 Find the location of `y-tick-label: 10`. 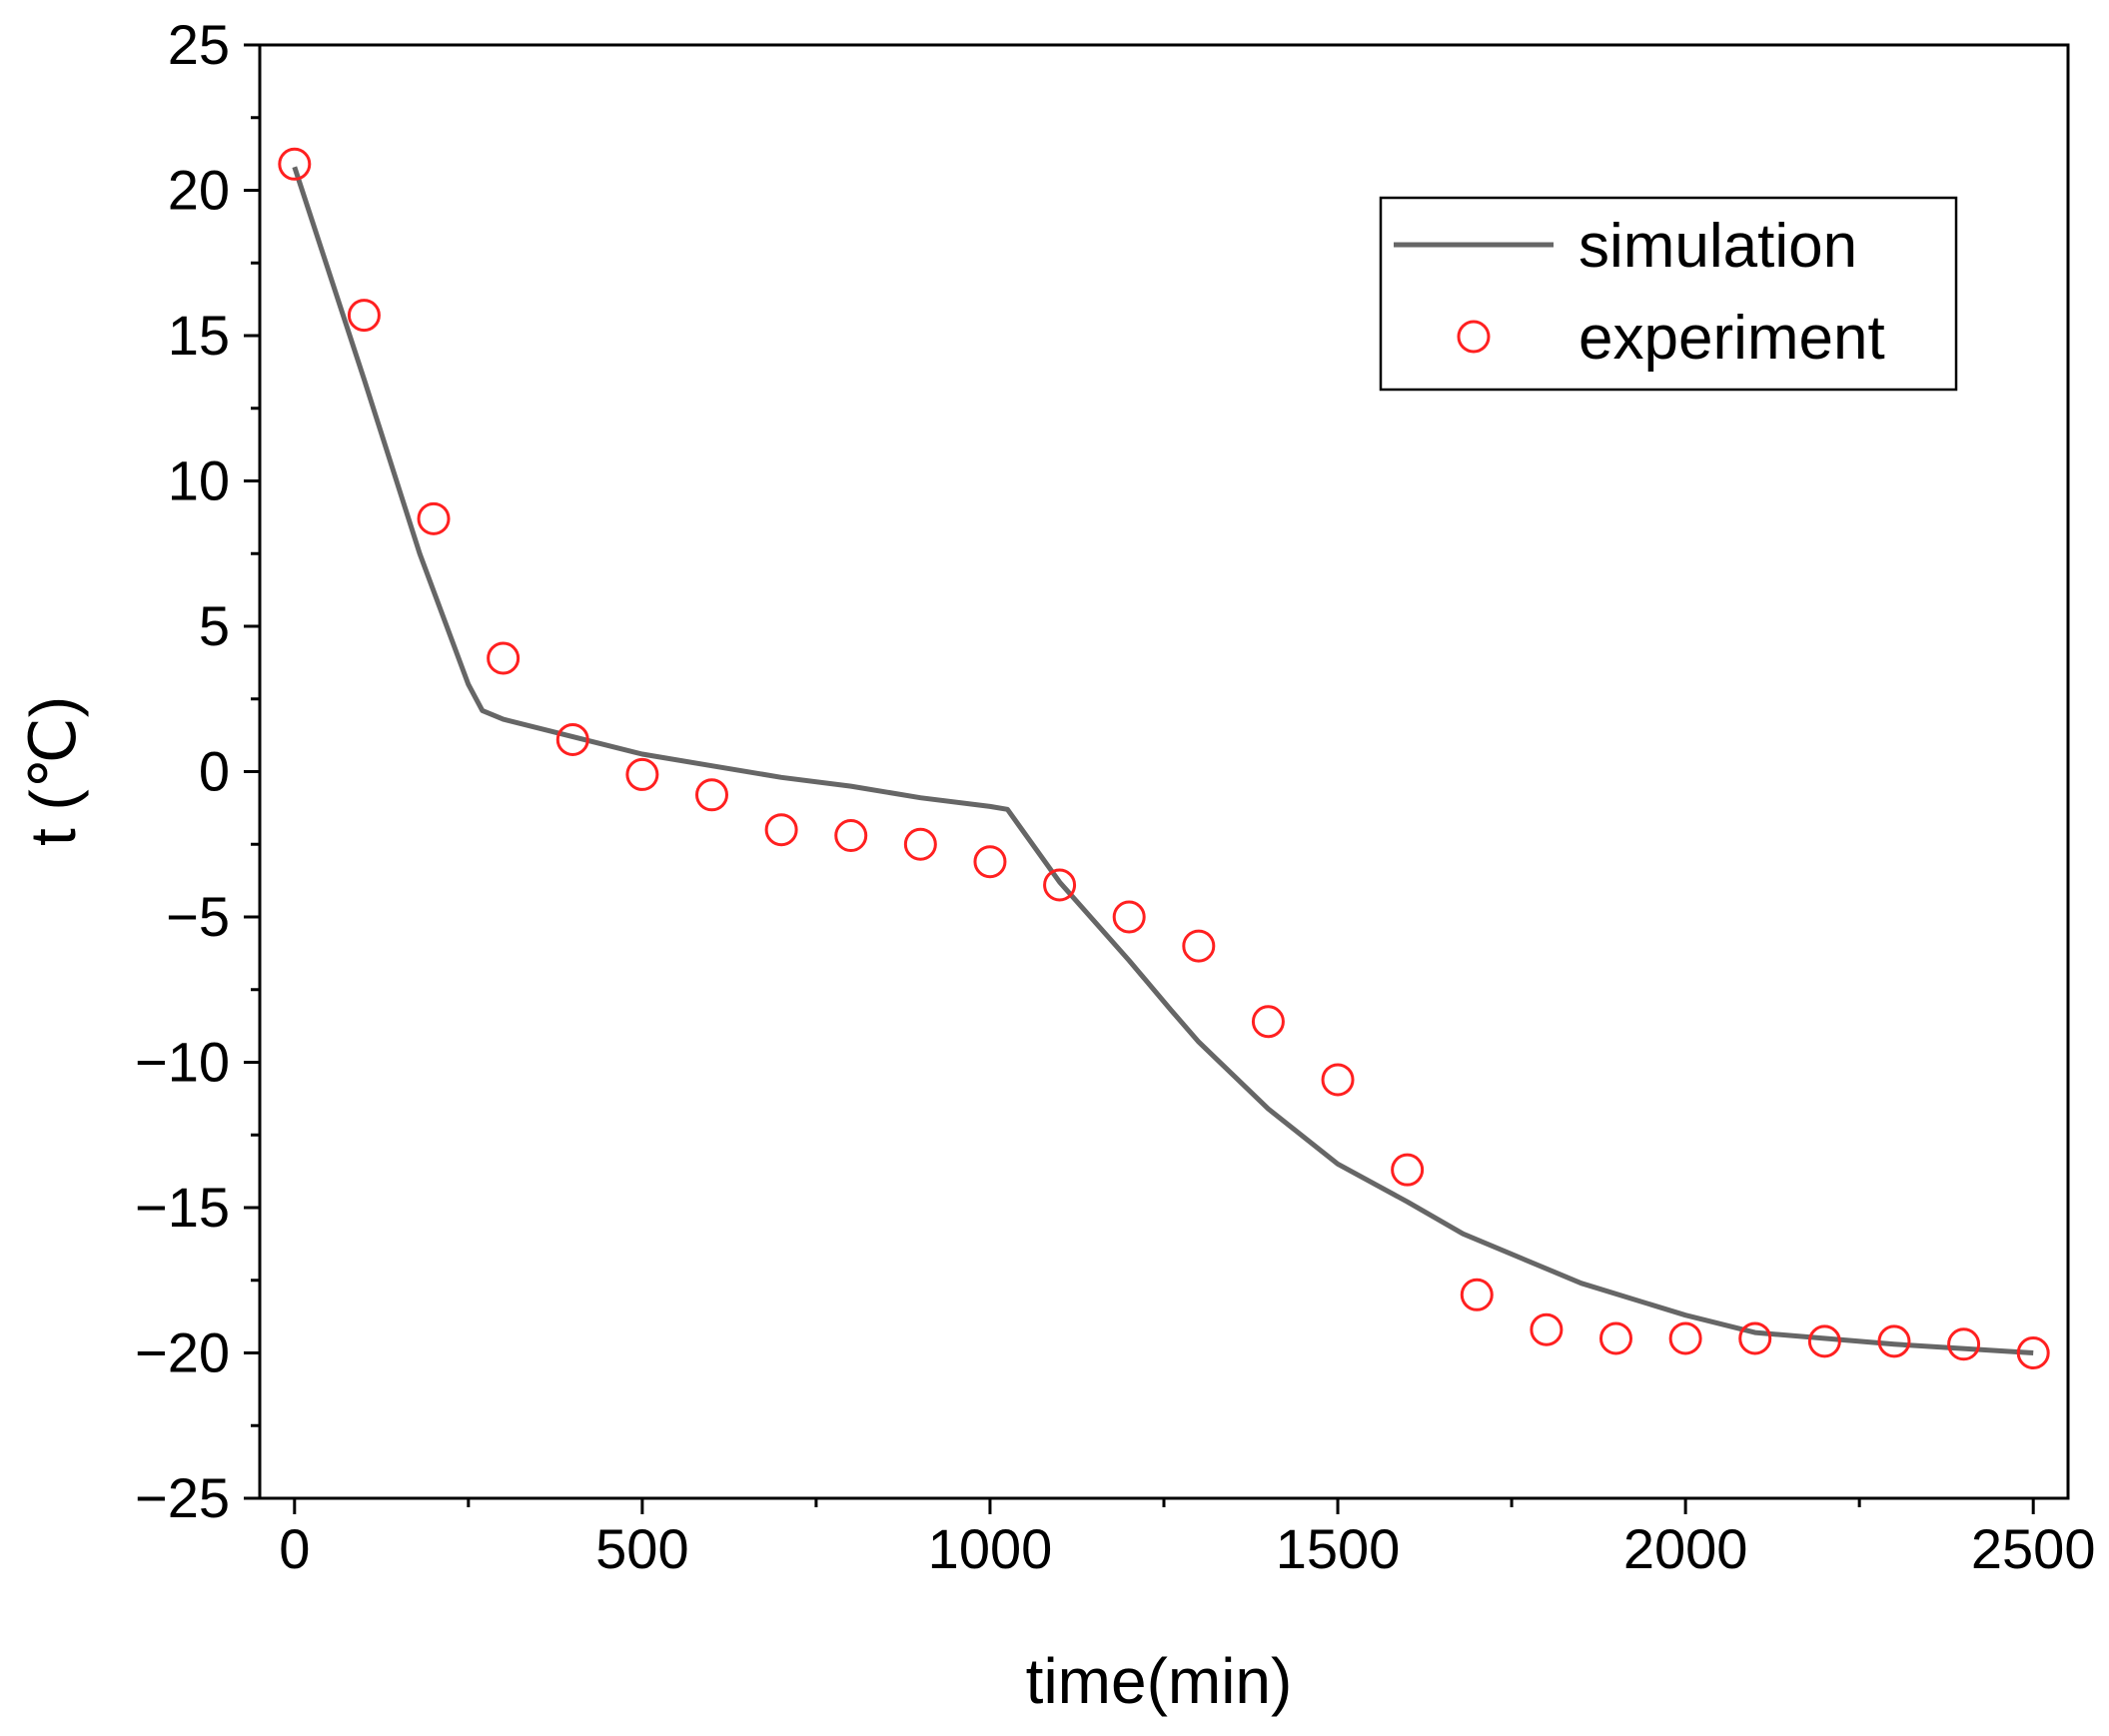

y-tick-label: 10 is located at coordinates (199, 480).